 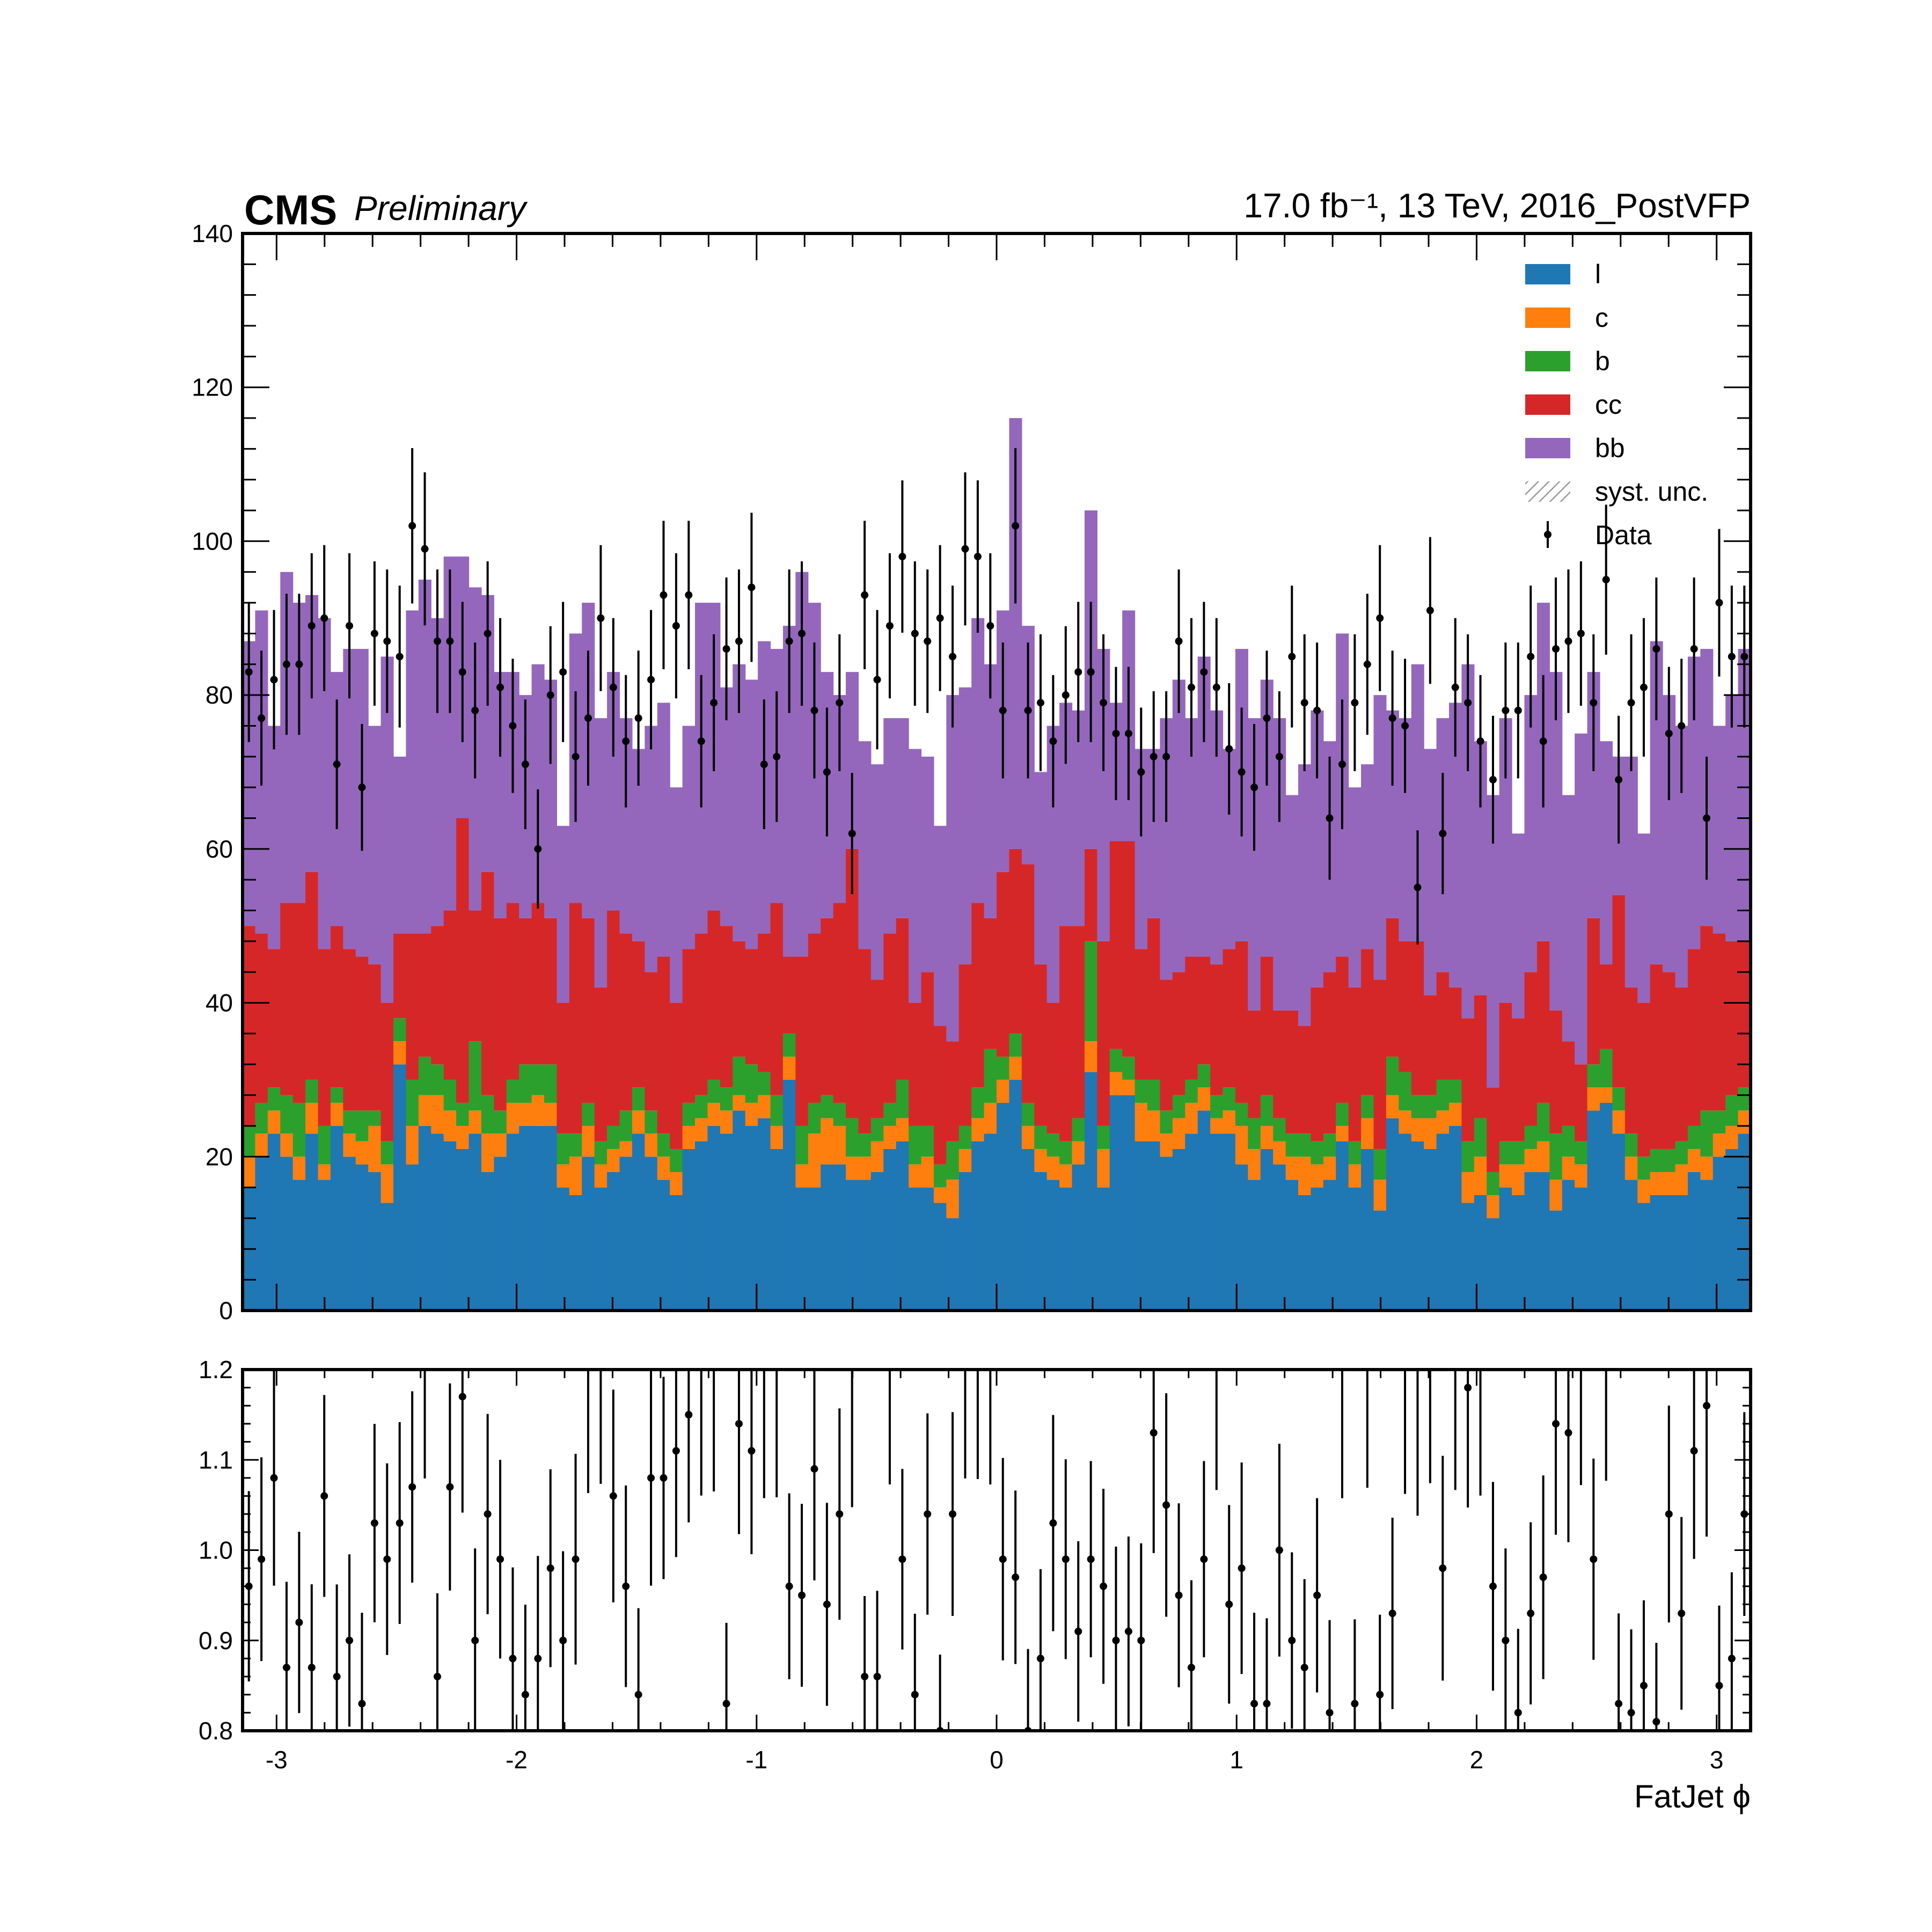 I want to click on y-tick-label-3: 60, so click(x=219, y=849).